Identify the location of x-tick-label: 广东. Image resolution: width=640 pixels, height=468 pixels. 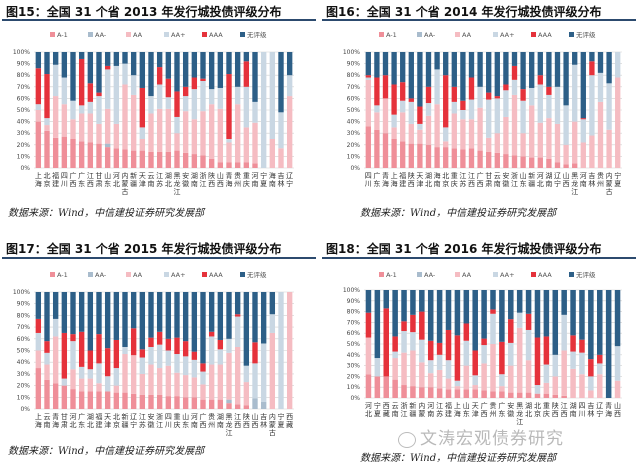
(81, 179).